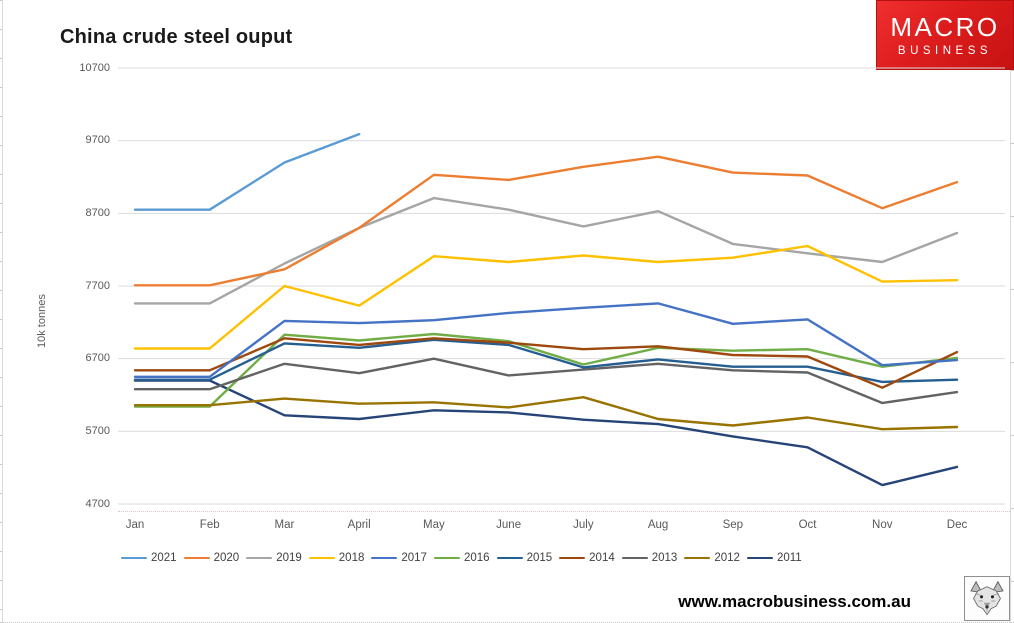 The width and height of the screenshot is (1014, 623). What do you see at coordinates (572, 558) in the screenshot?
I see `legend-swatch-2014` at bounding box center [572, 558].